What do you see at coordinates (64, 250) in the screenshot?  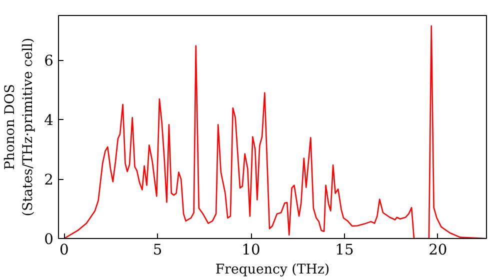 I see `x-tick-label: 0` at bounding box center [64, 250].